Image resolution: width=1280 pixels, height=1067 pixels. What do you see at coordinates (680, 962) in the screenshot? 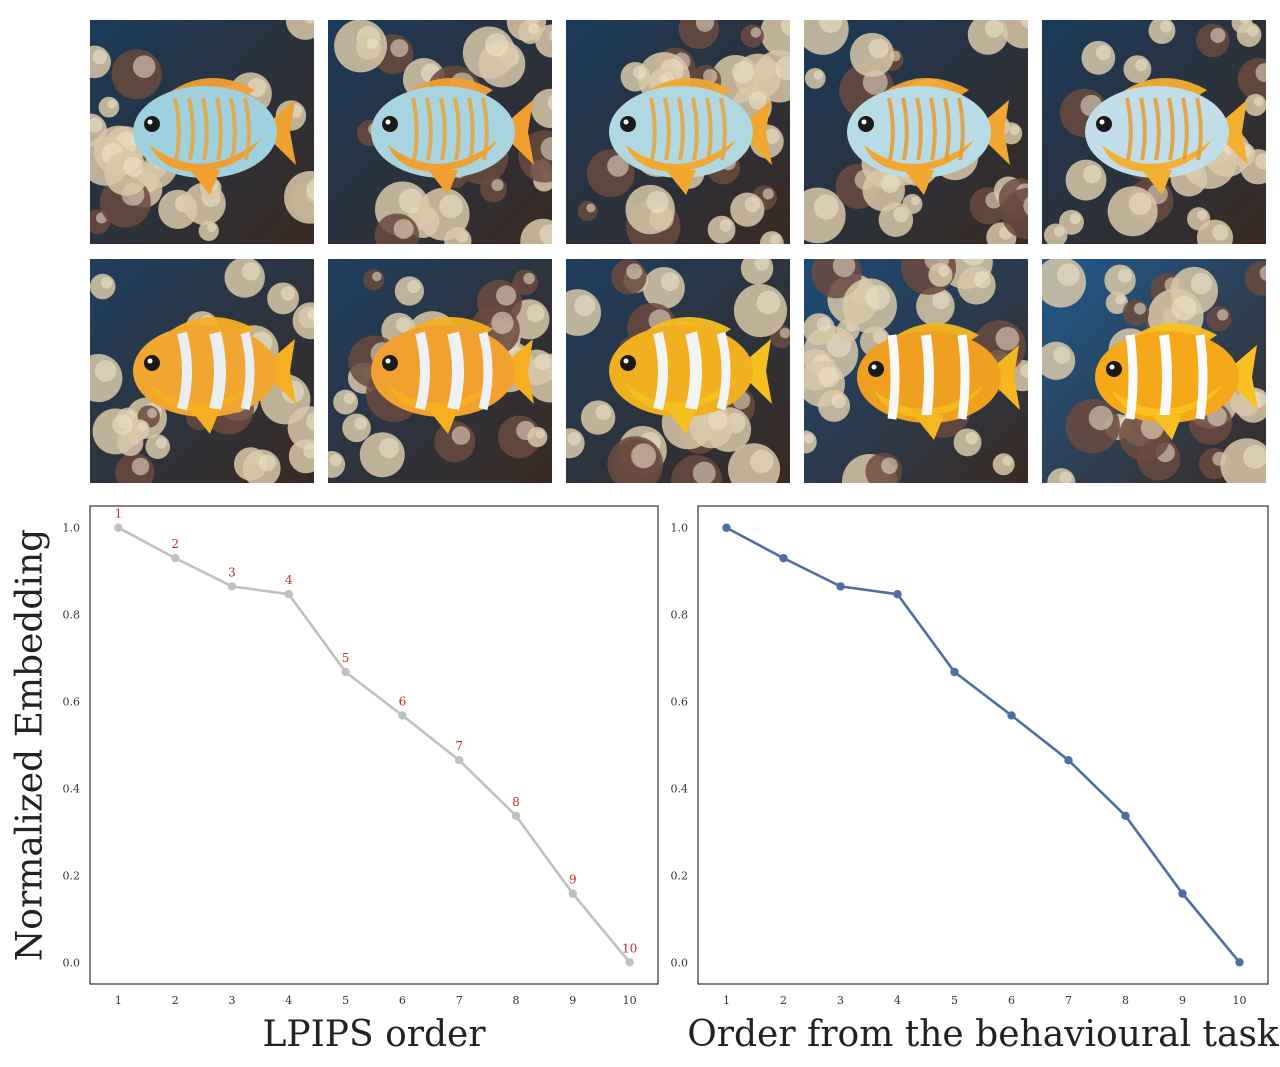
I see `y-tick-label-right: 0.0` at bounding box center [680, 962].